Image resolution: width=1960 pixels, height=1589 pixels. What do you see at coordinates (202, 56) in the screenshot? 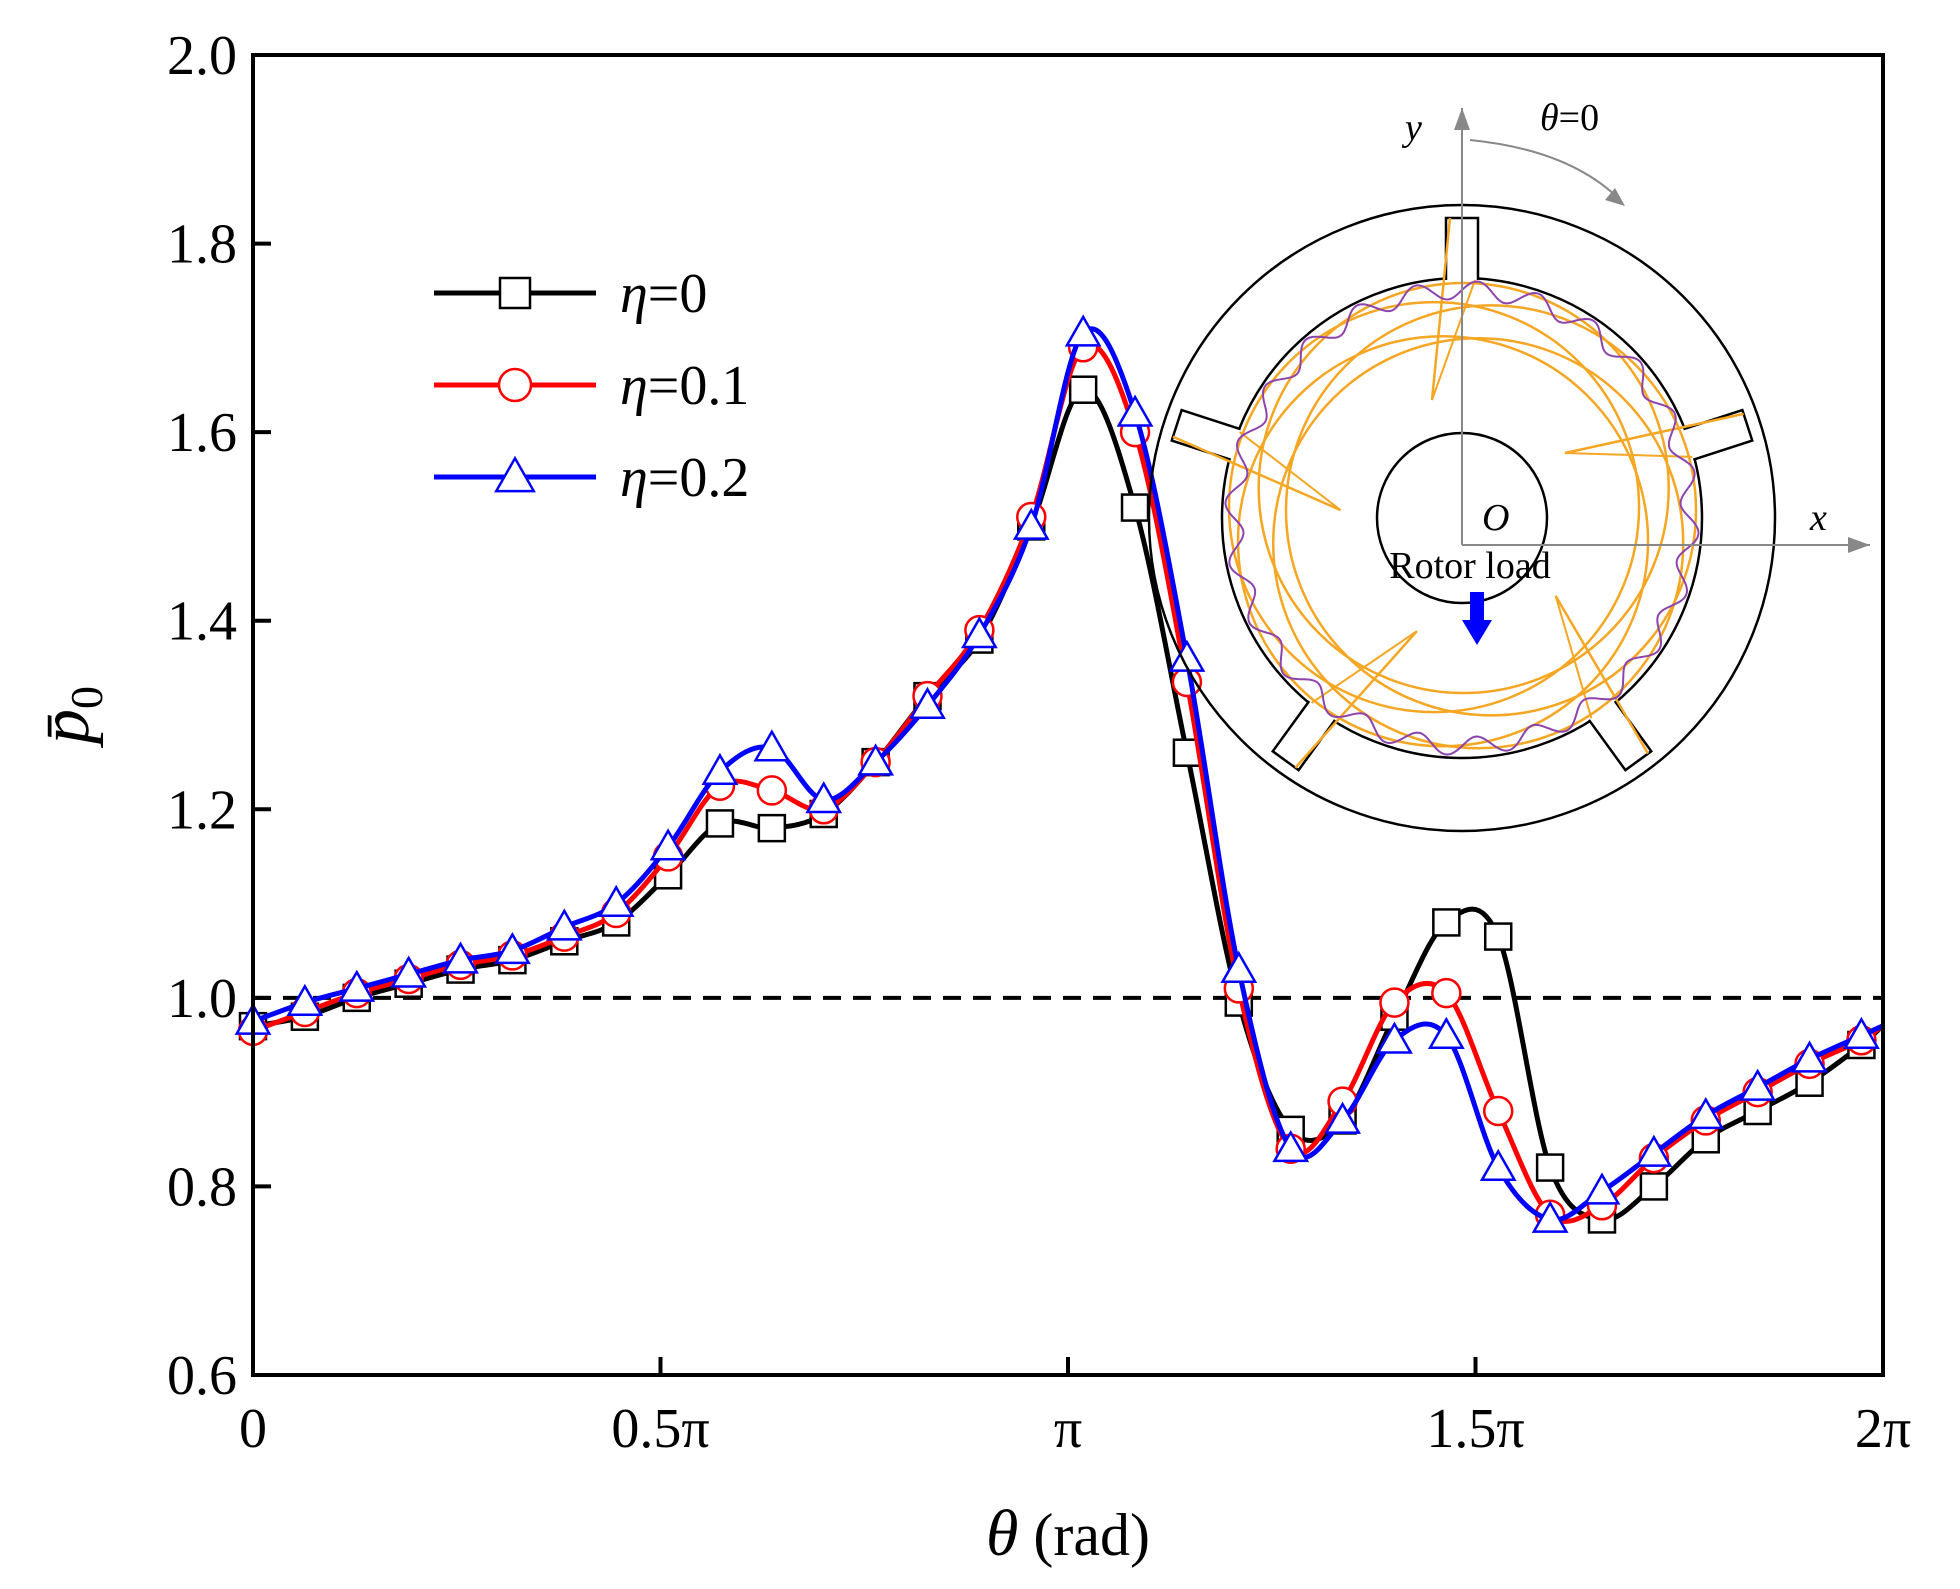
I see `y-tick-label: 2.0` at bounding box center [202, 56].